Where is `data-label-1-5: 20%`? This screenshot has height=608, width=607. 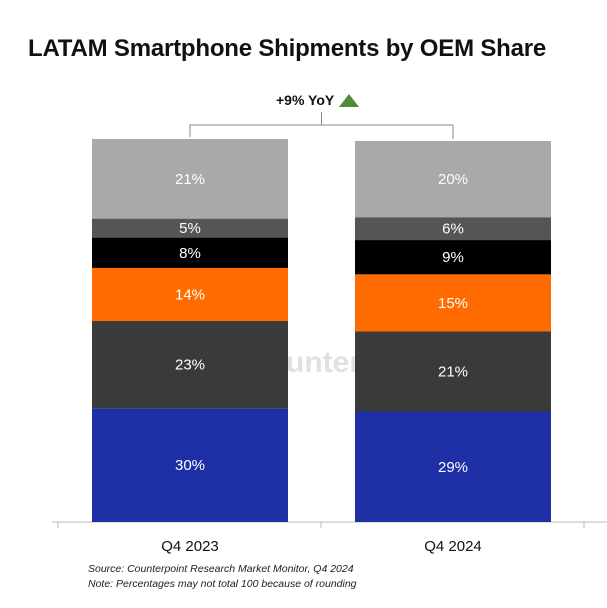
data-label-1-5: 20% is located at coordinates (453, 179).